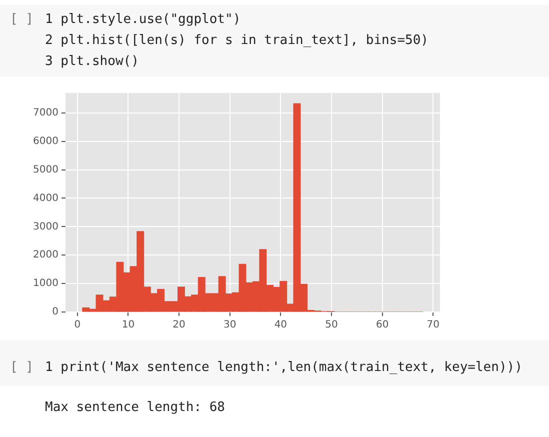 The image size is (549, 437). Describe the element at coordinates (77, 325) in the screenshot. I see `x-tick-label: 0` at that location.